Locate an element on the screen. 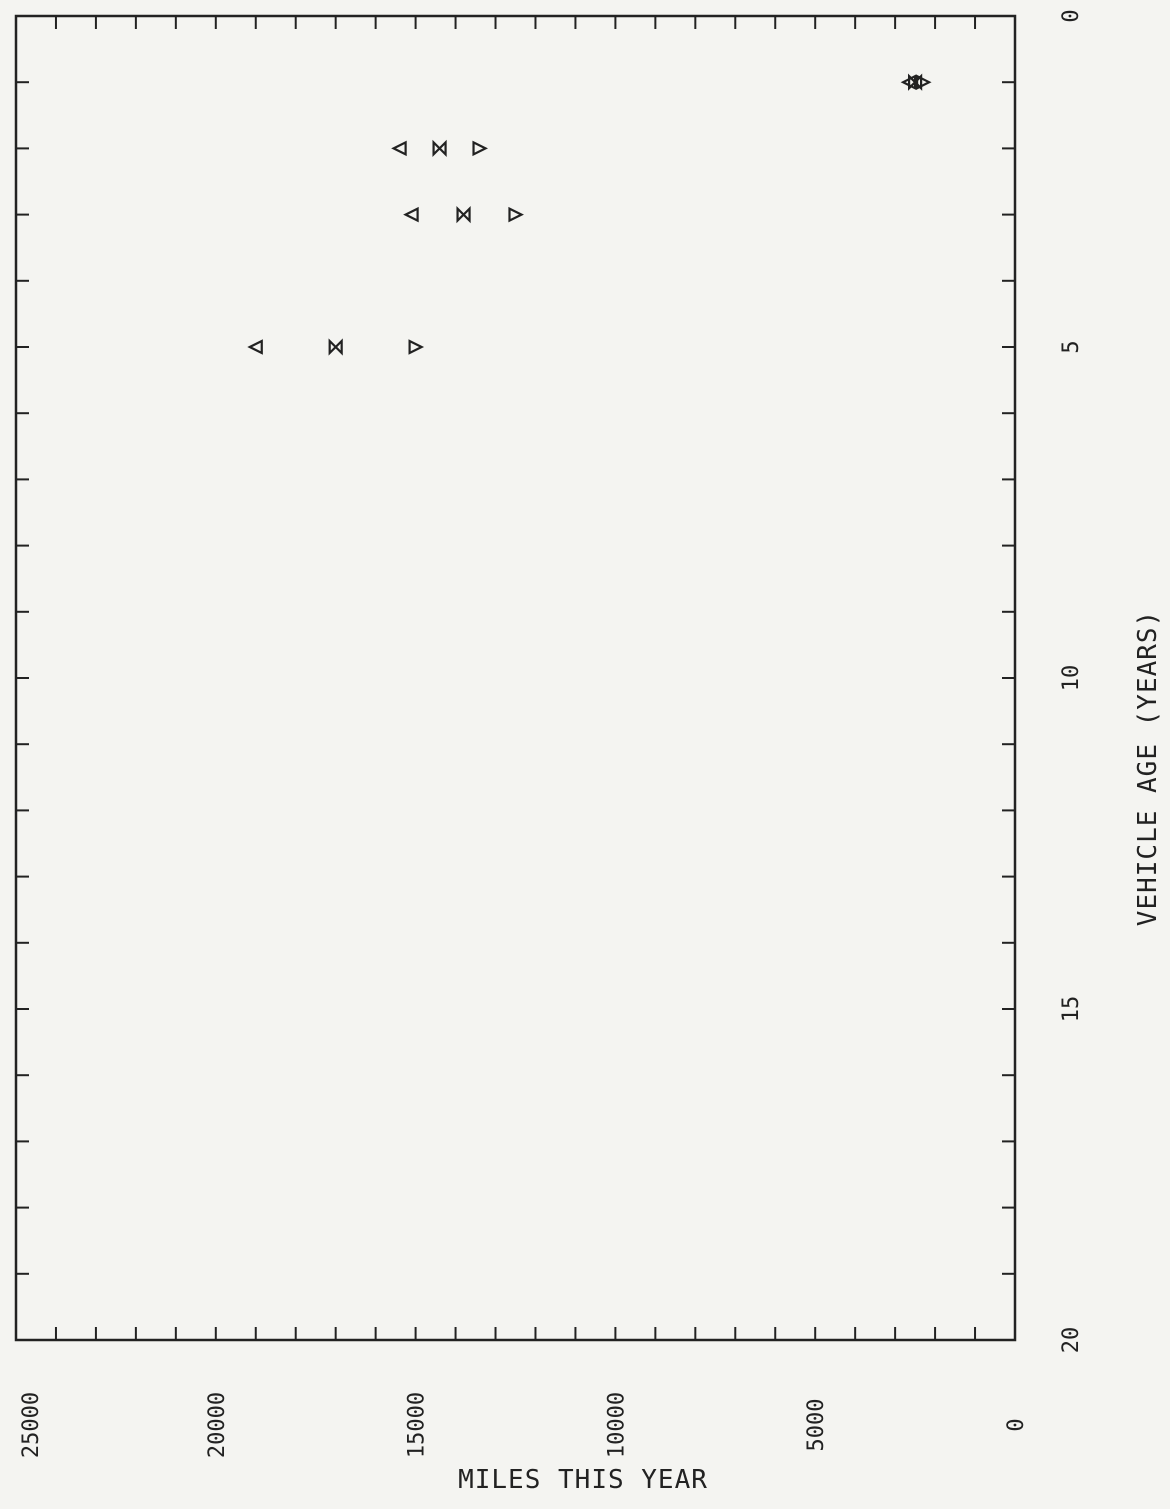 This screenshot has height=1509, width=1170. y-tick-label: 10000 is located at coordinates (616, 1425).